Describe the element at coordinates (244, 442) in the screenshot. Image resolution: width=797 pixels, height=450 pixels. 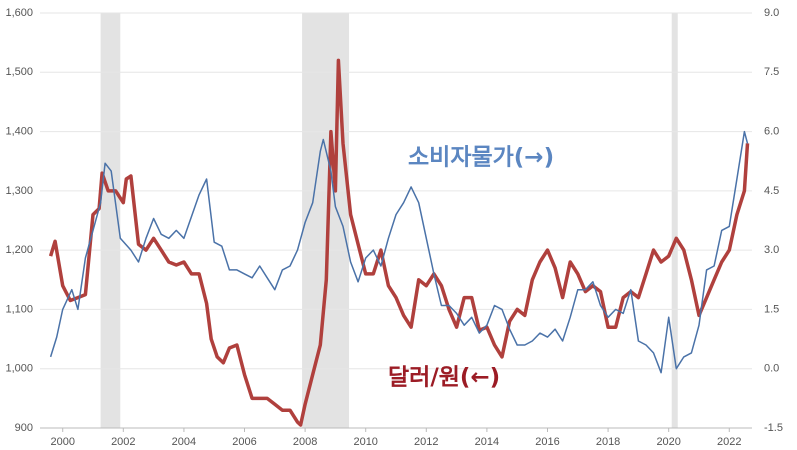
I see `x-tick-label: 2006` at that location.